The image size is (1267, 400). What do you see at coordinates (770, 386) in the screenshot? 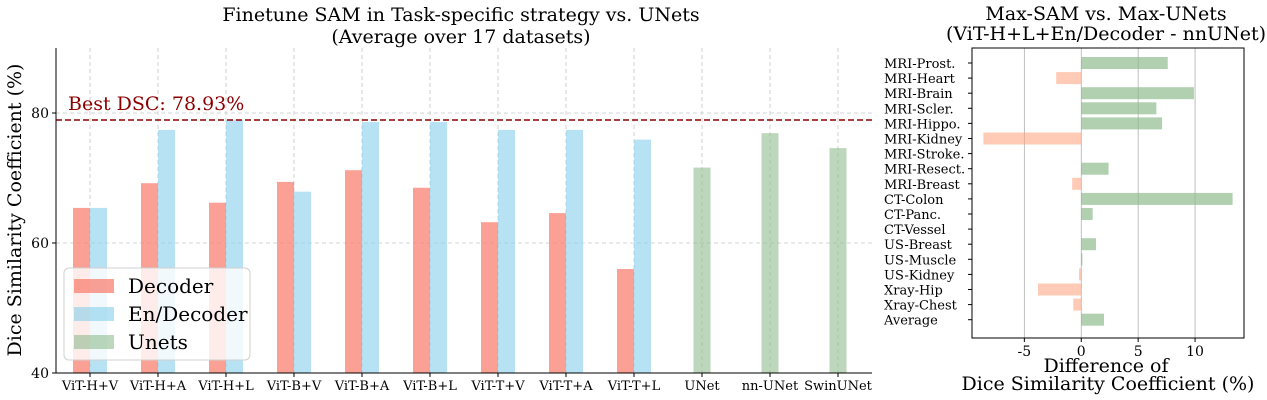
I see `x-tick-label: nn-UNet` at bounding box center [770, 386].